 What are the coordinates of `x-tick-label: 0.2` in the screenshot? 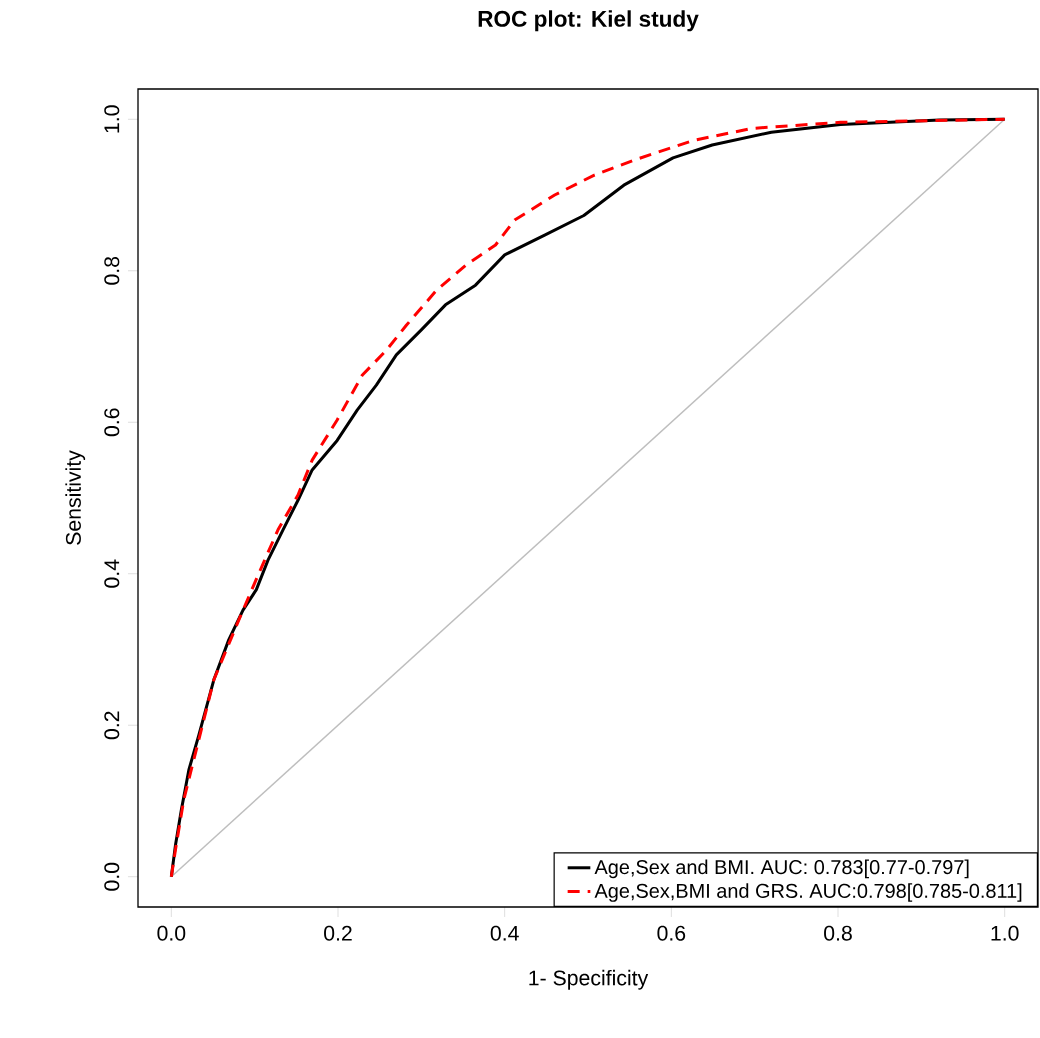 It's located at (338, 933).